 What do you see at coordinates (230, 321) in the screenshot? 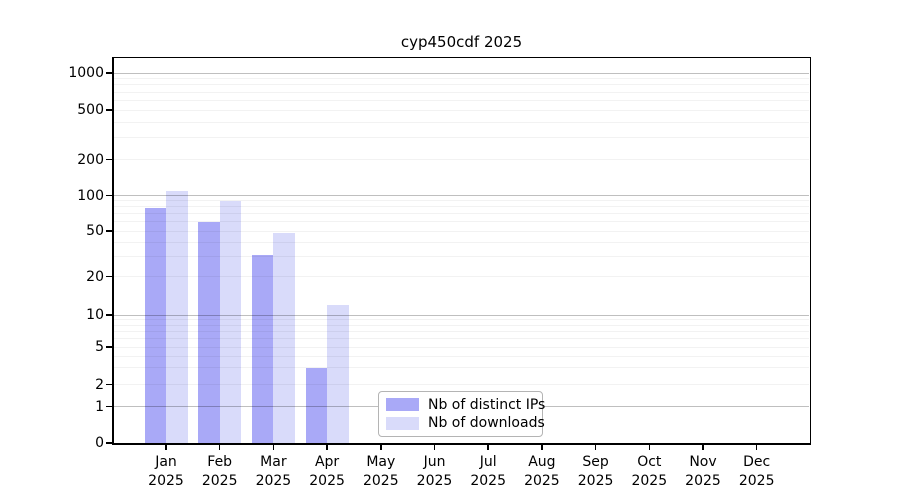
I see `bar-feb-downloads` at bounding box center [230, 321].